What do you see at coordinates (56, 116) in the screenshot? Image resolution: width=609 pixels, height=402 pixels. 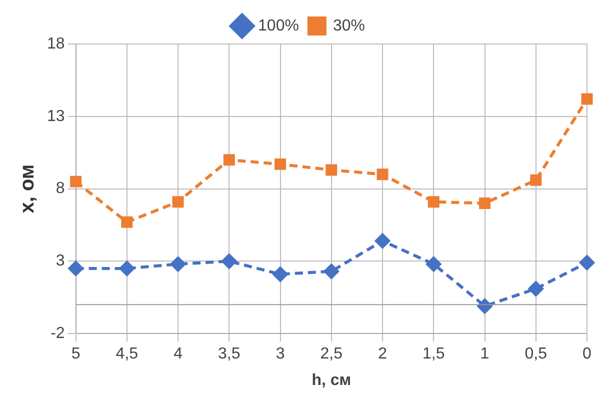 I see `y-tick-label: 13` at bounding box center [56, 116].